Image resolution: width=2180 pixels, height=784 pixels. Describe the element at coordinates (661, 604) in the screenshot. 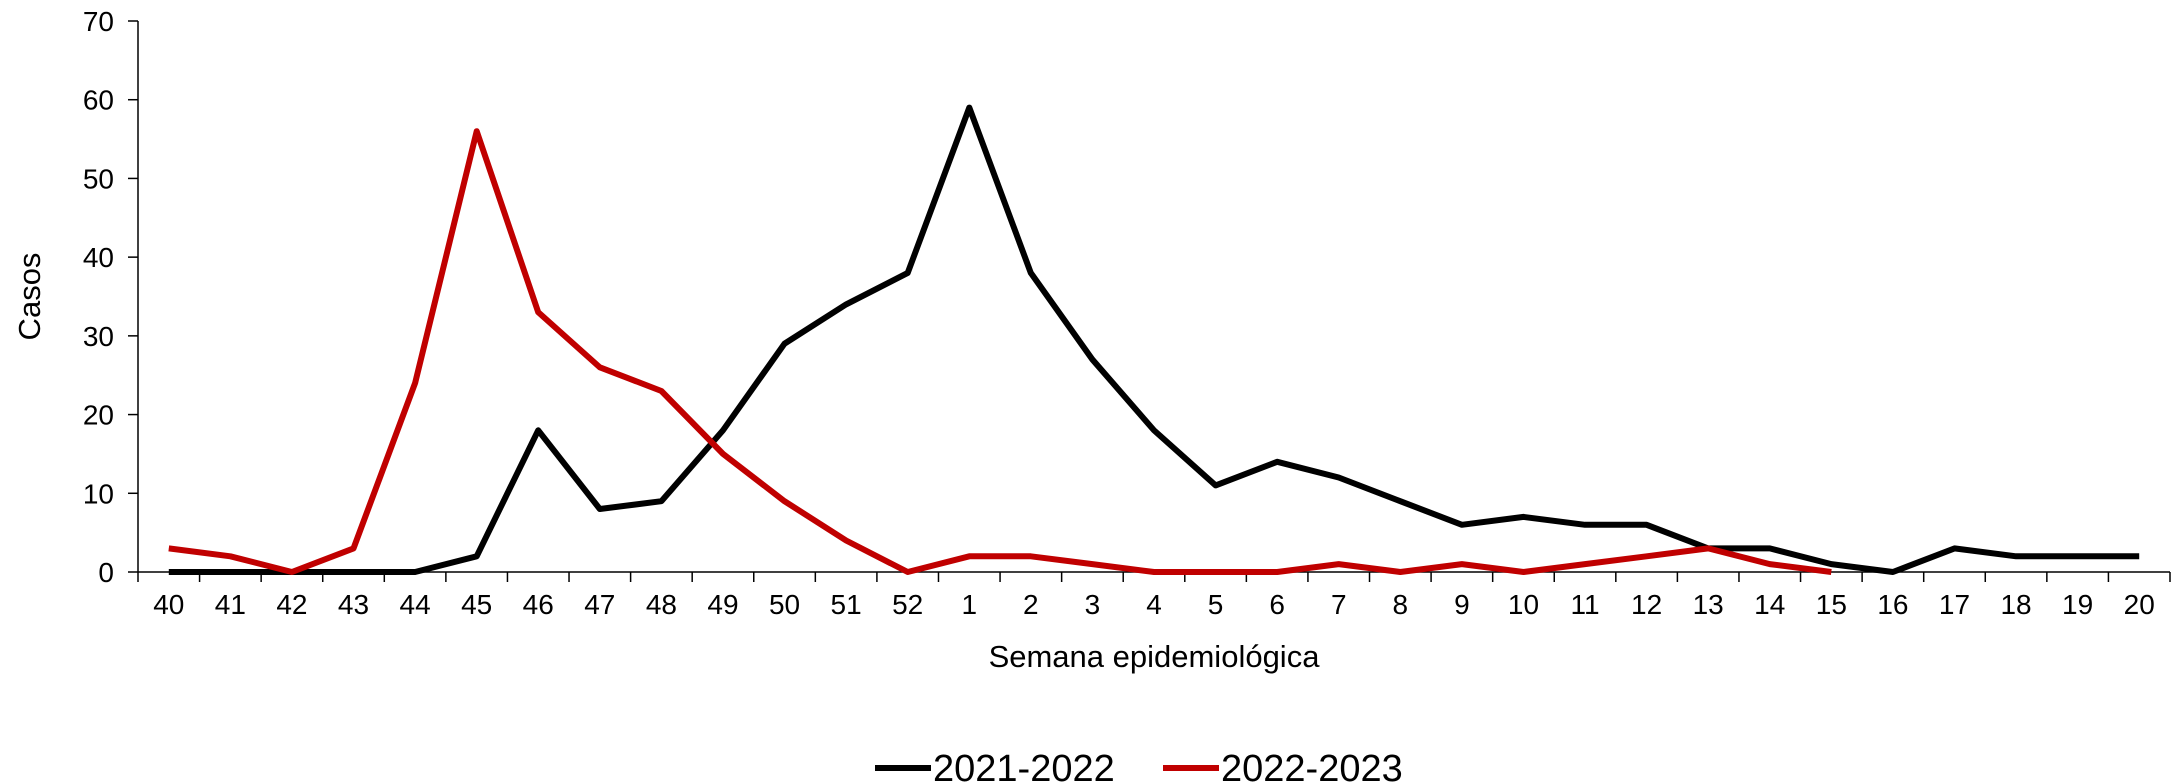

I see `x-tick-label: 48` at that location.